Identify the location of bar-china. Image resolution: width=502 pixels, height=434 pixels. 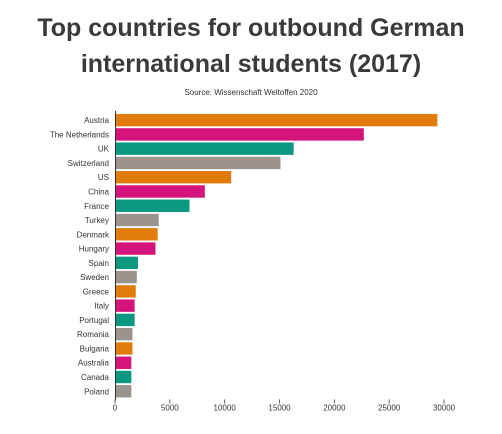
(160, 191).